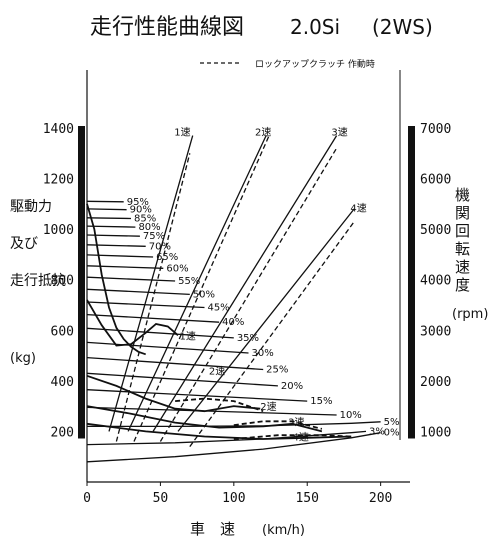 Image resolution: width=500 pixels, height=548 pixels. What do you see at coordinates (321, 401) in the screenshot?
I see `gradient-label: 15%` at bounding box center [321, 401].